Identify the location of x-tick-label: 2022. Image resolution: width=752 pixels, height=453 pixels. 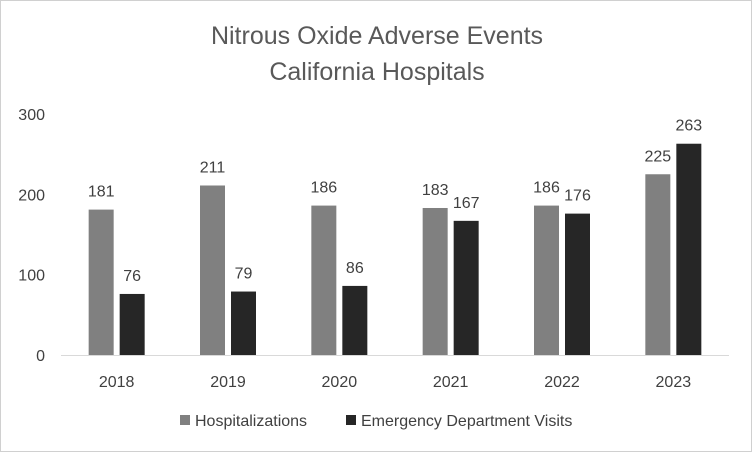
(562, 382).